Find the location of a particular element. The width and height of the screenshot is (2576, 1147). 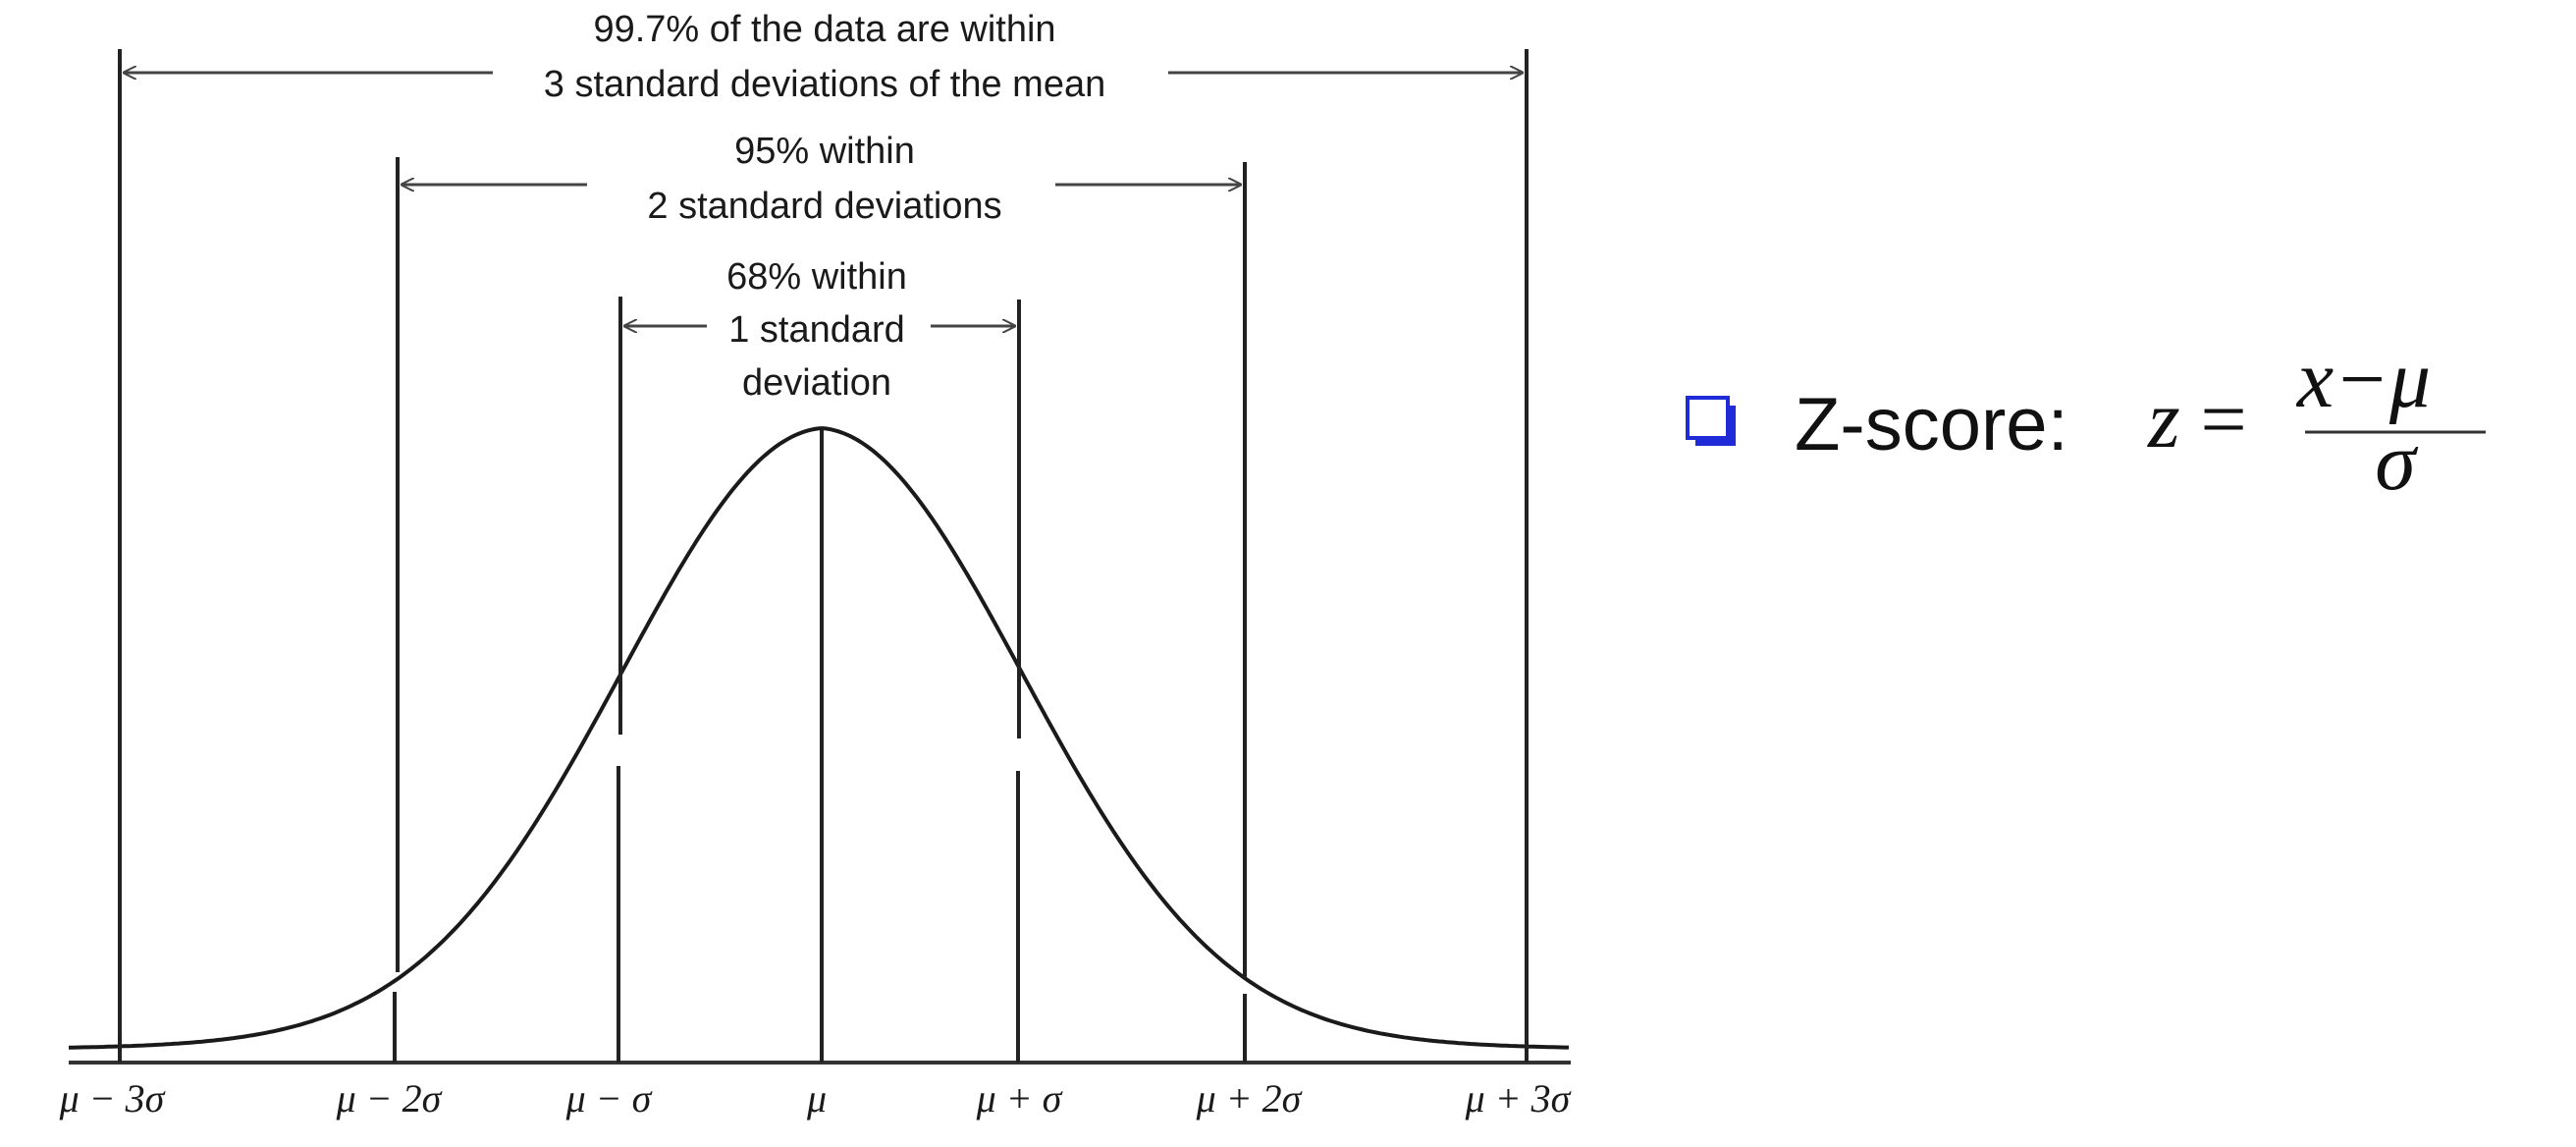

formula-denominator: σ is located at coordinates (2397, 462).